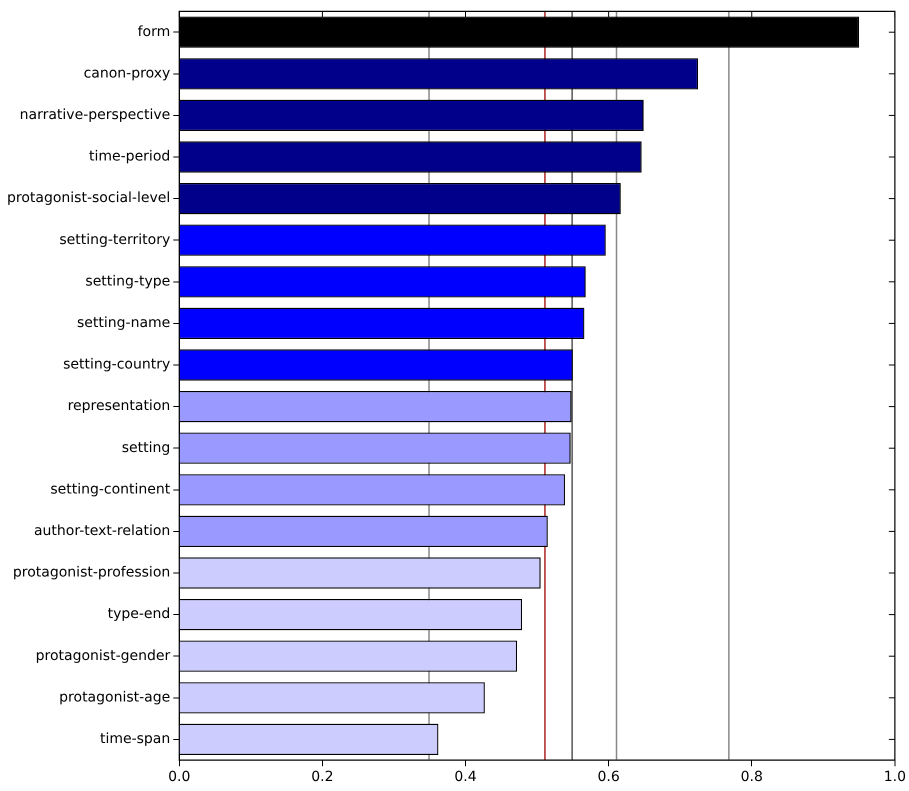 Image resolution: width=909 pixels, height=791 pixels. Describe the element at coordinates (609, 777) in the screenshot. I see `x-tick-label: 0.6` at that location.